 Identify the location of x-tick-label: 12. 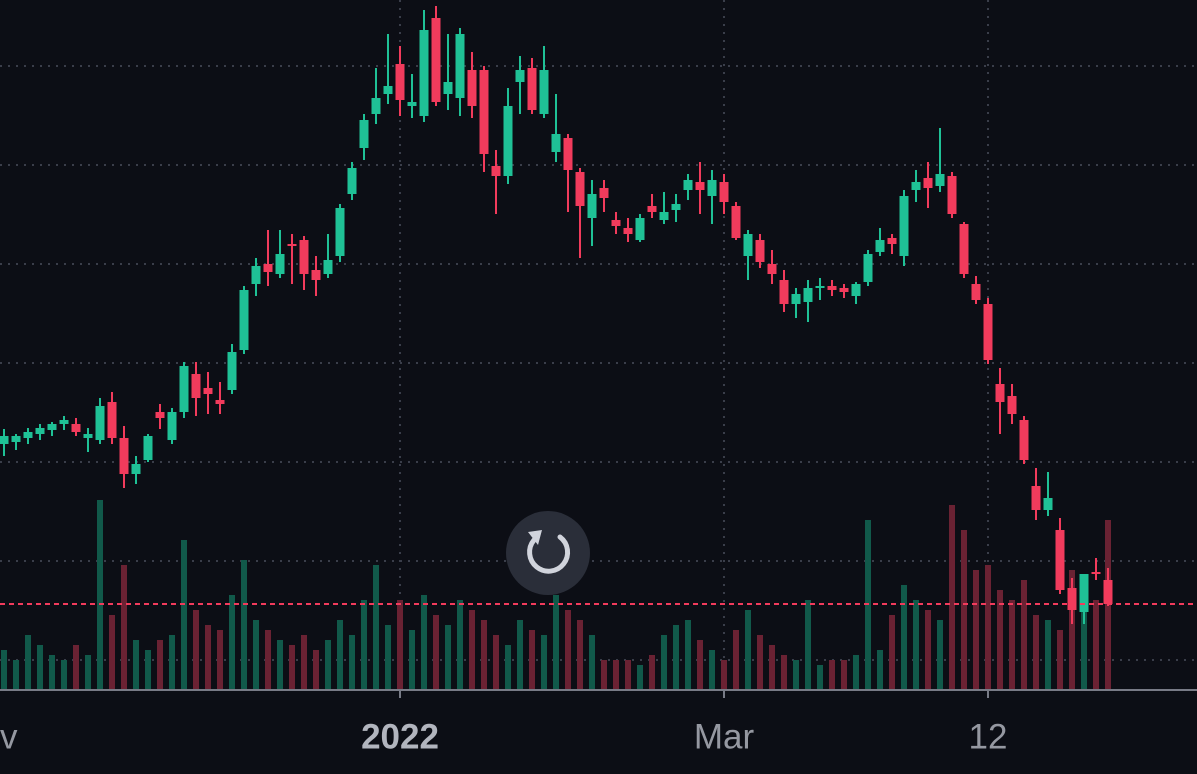
(988, 736).